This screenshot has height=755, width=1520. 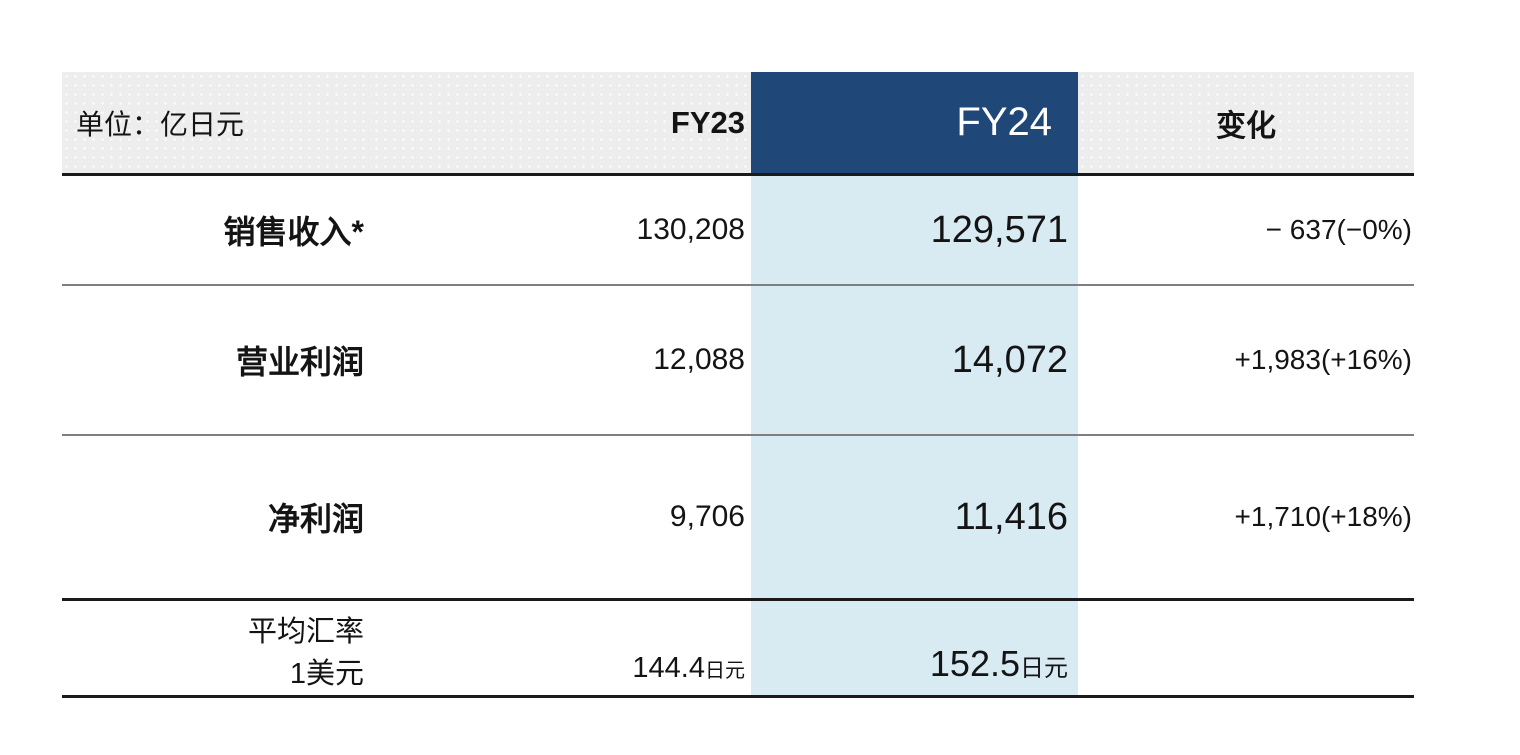 What do you see at coordinates (217, 122) in the screenshot?
I see `unit-label: 单位：亿日元` at bounding box center [217, 122].